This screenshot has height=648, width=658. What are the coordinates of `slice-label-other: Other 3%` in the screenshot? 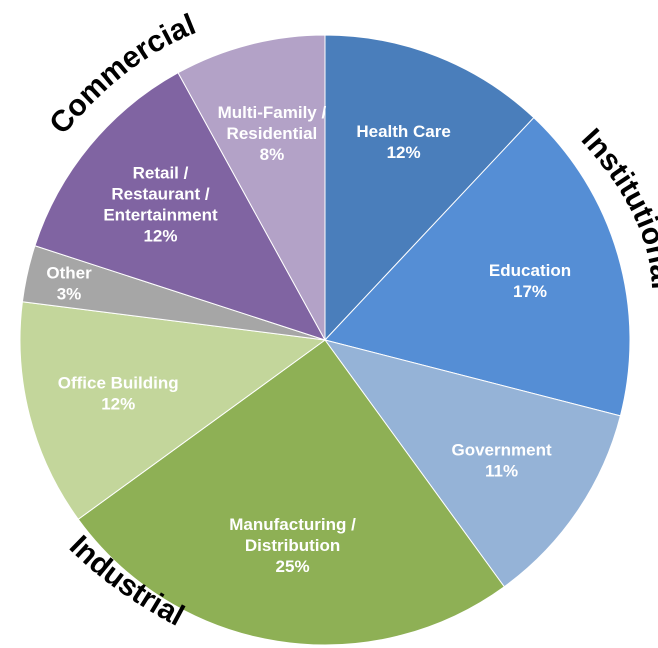 It's located at (69, 283).